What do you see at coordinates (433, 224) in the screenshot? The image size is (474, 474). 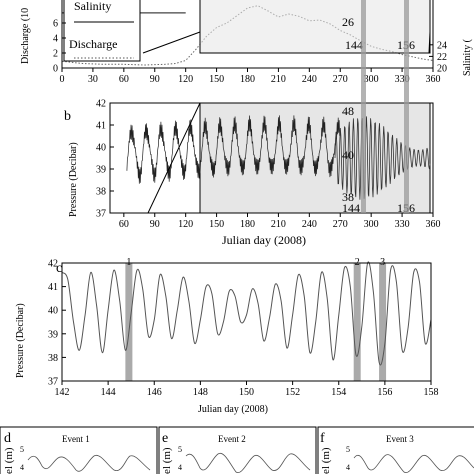 I see `panel-b-1-xtick-label-10: 360` at bounding box center [433, 224].